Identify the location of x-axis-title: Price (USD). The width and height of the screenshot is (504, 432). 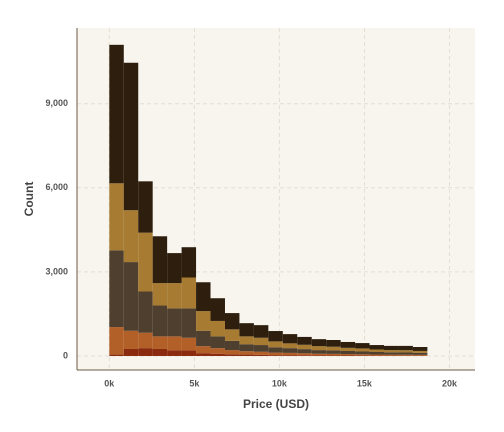
(276, 404).